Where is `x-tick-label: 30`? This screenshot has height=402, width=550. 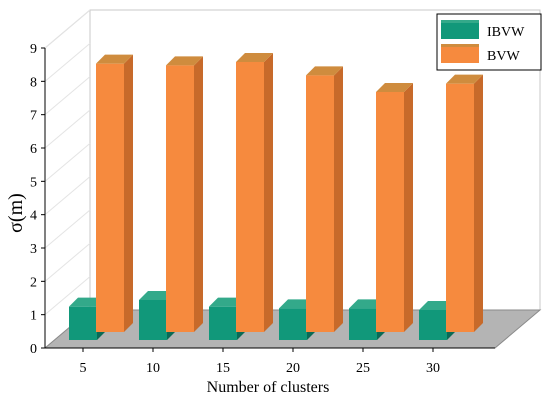
x-tick-label: 30 is located at coordinates (433, 368).